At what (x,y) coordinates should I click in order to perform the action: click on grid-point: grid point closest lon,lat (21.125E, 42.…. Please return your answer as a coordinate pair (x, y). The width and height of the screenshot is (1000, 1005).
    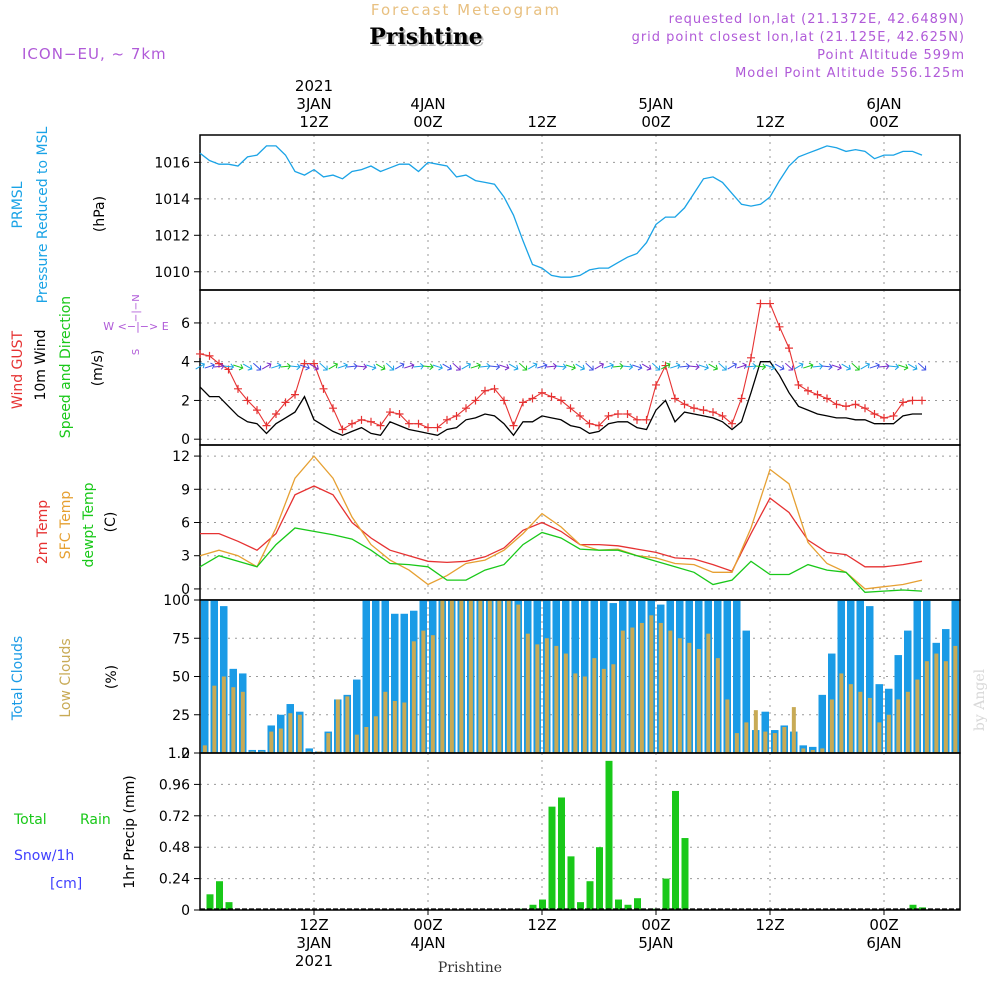
    Looking at the image, I should click on (798, 37).